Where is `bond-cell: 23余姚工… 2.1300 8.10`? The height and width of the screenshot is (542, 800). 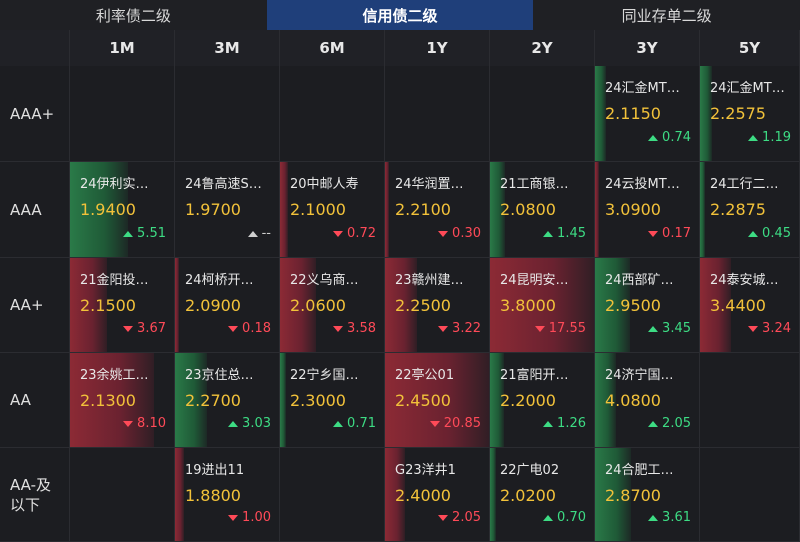 bond-cell: 23余姚工… 2.1300 8.10 is located at coordinates (122, 400).